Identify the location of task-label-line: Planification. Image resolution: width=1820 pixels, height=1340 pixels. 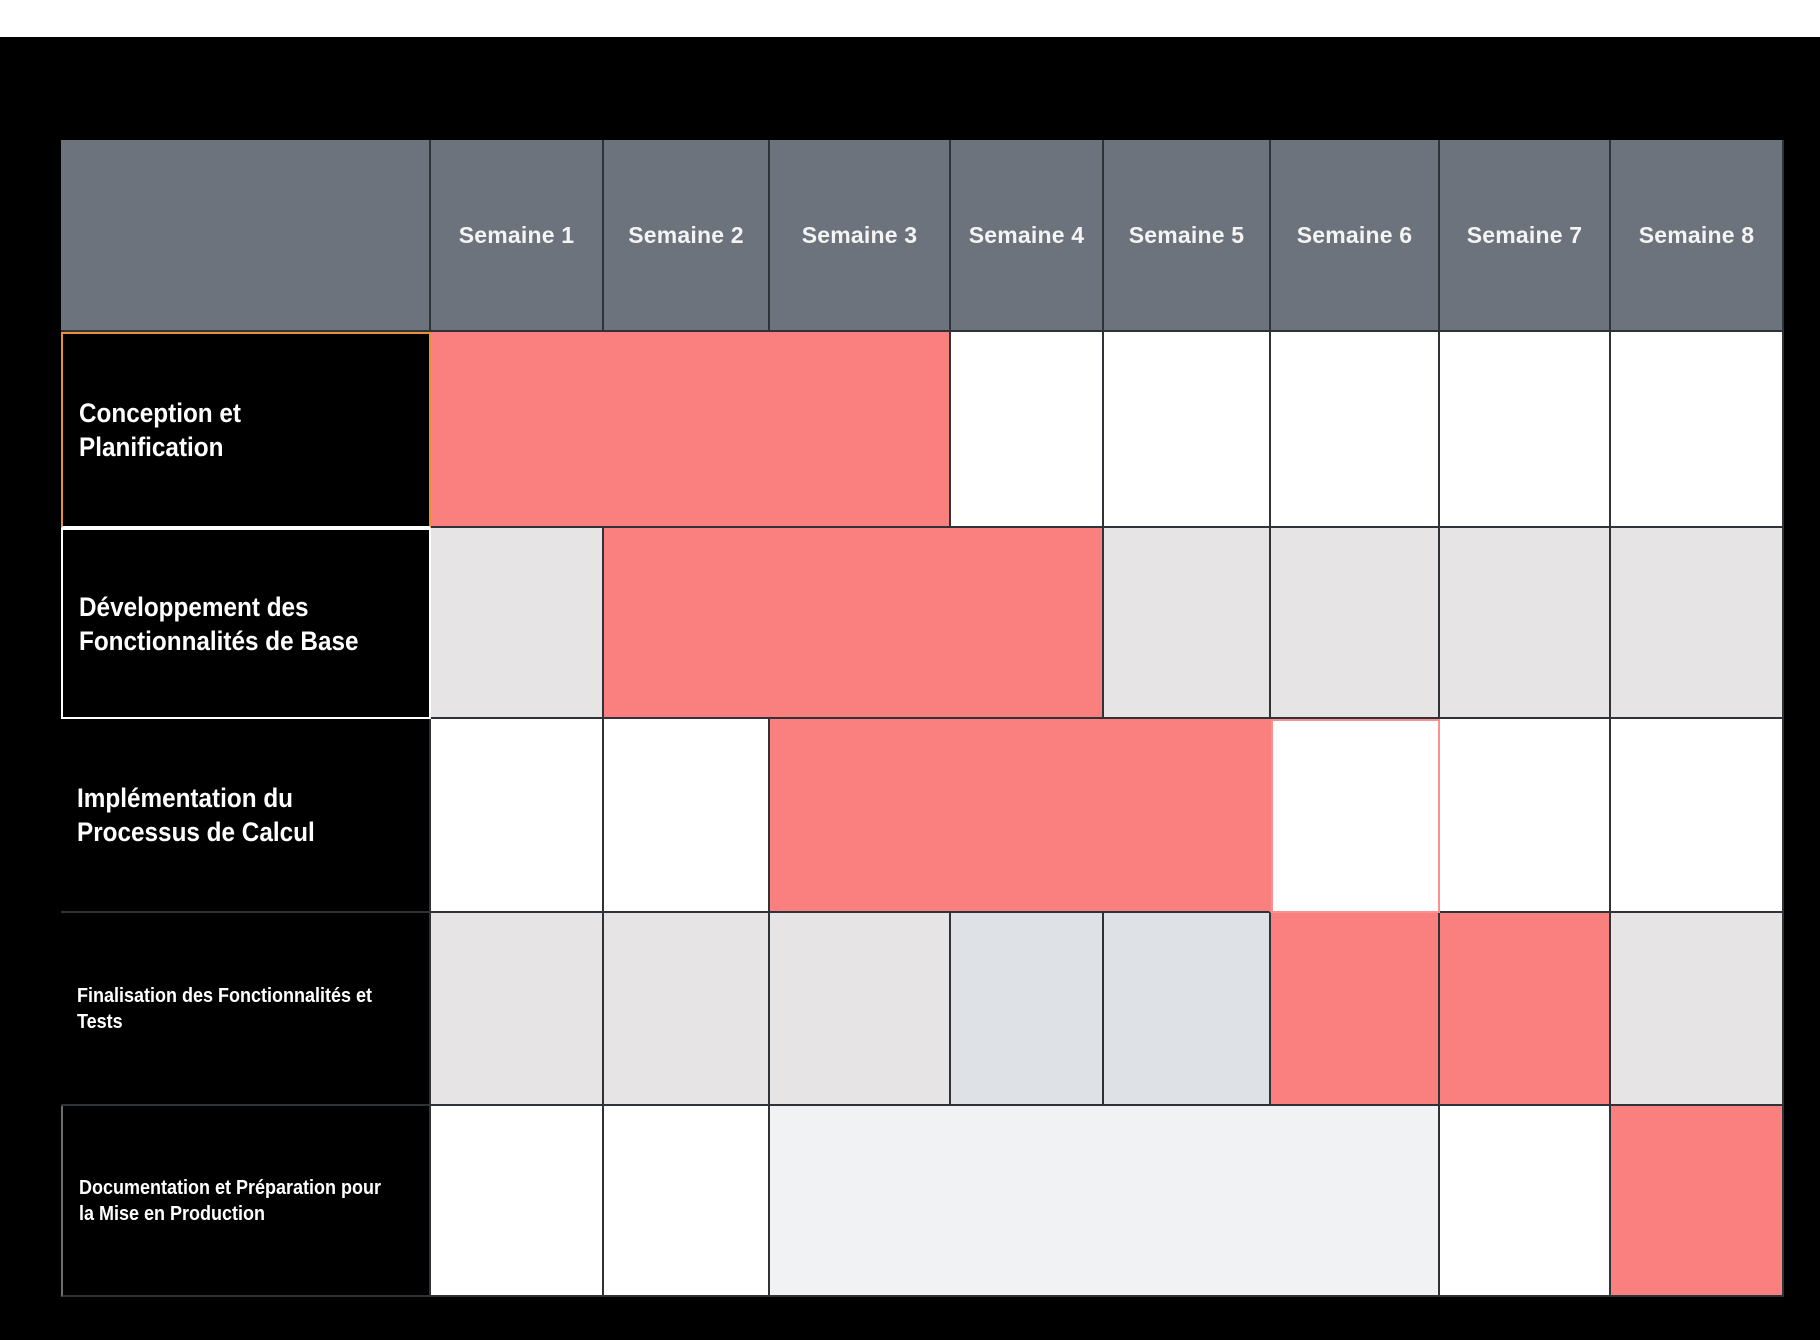
(151, 447).